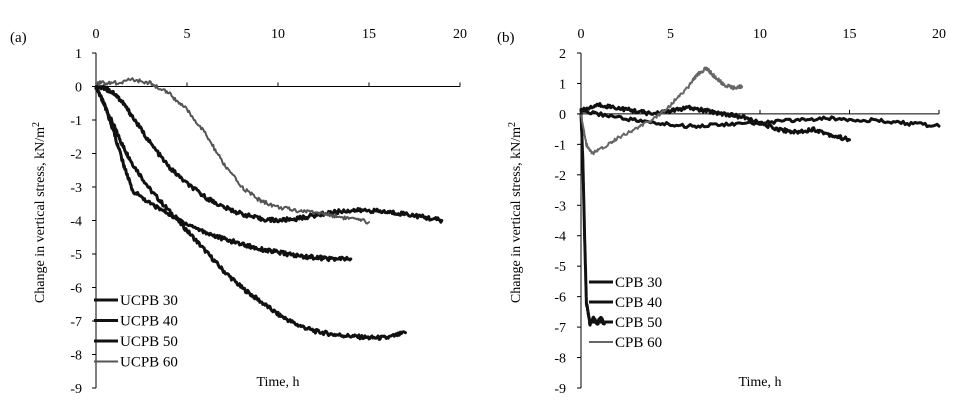 The width and height of the screenshot is (964, 400). I want to click on legend-label: CPB 60, so click(638, 343).